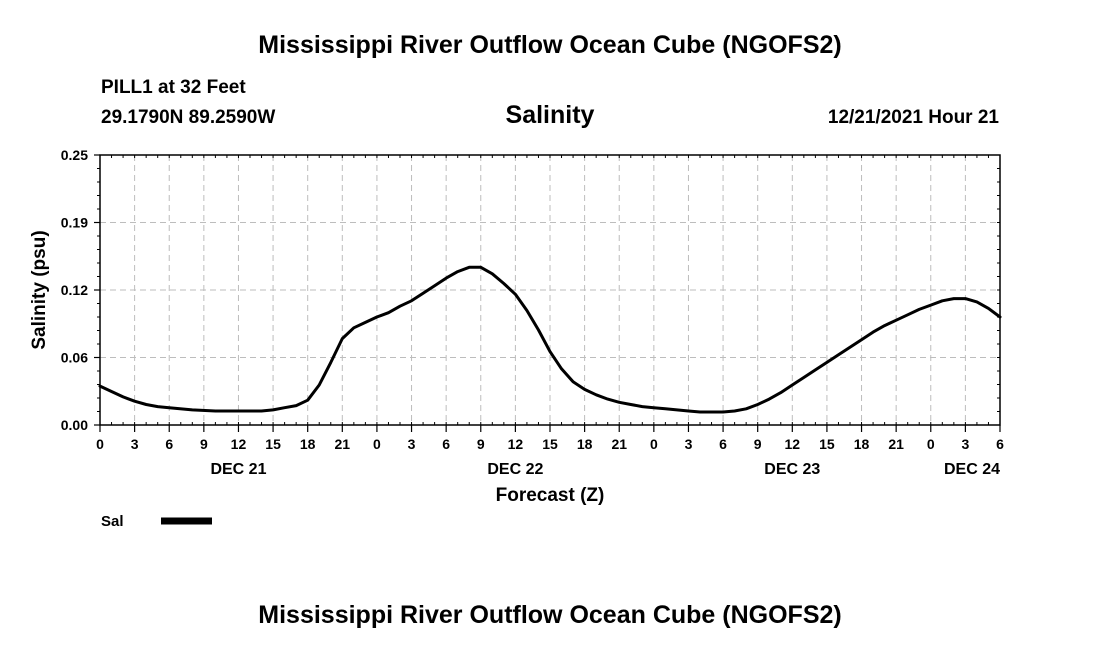 The image size is (1100, 650). What do you see at coordinates (74, 358) in the screenshot?
I see `y-tick-label: 0.06` at bounding box center [74, 358].